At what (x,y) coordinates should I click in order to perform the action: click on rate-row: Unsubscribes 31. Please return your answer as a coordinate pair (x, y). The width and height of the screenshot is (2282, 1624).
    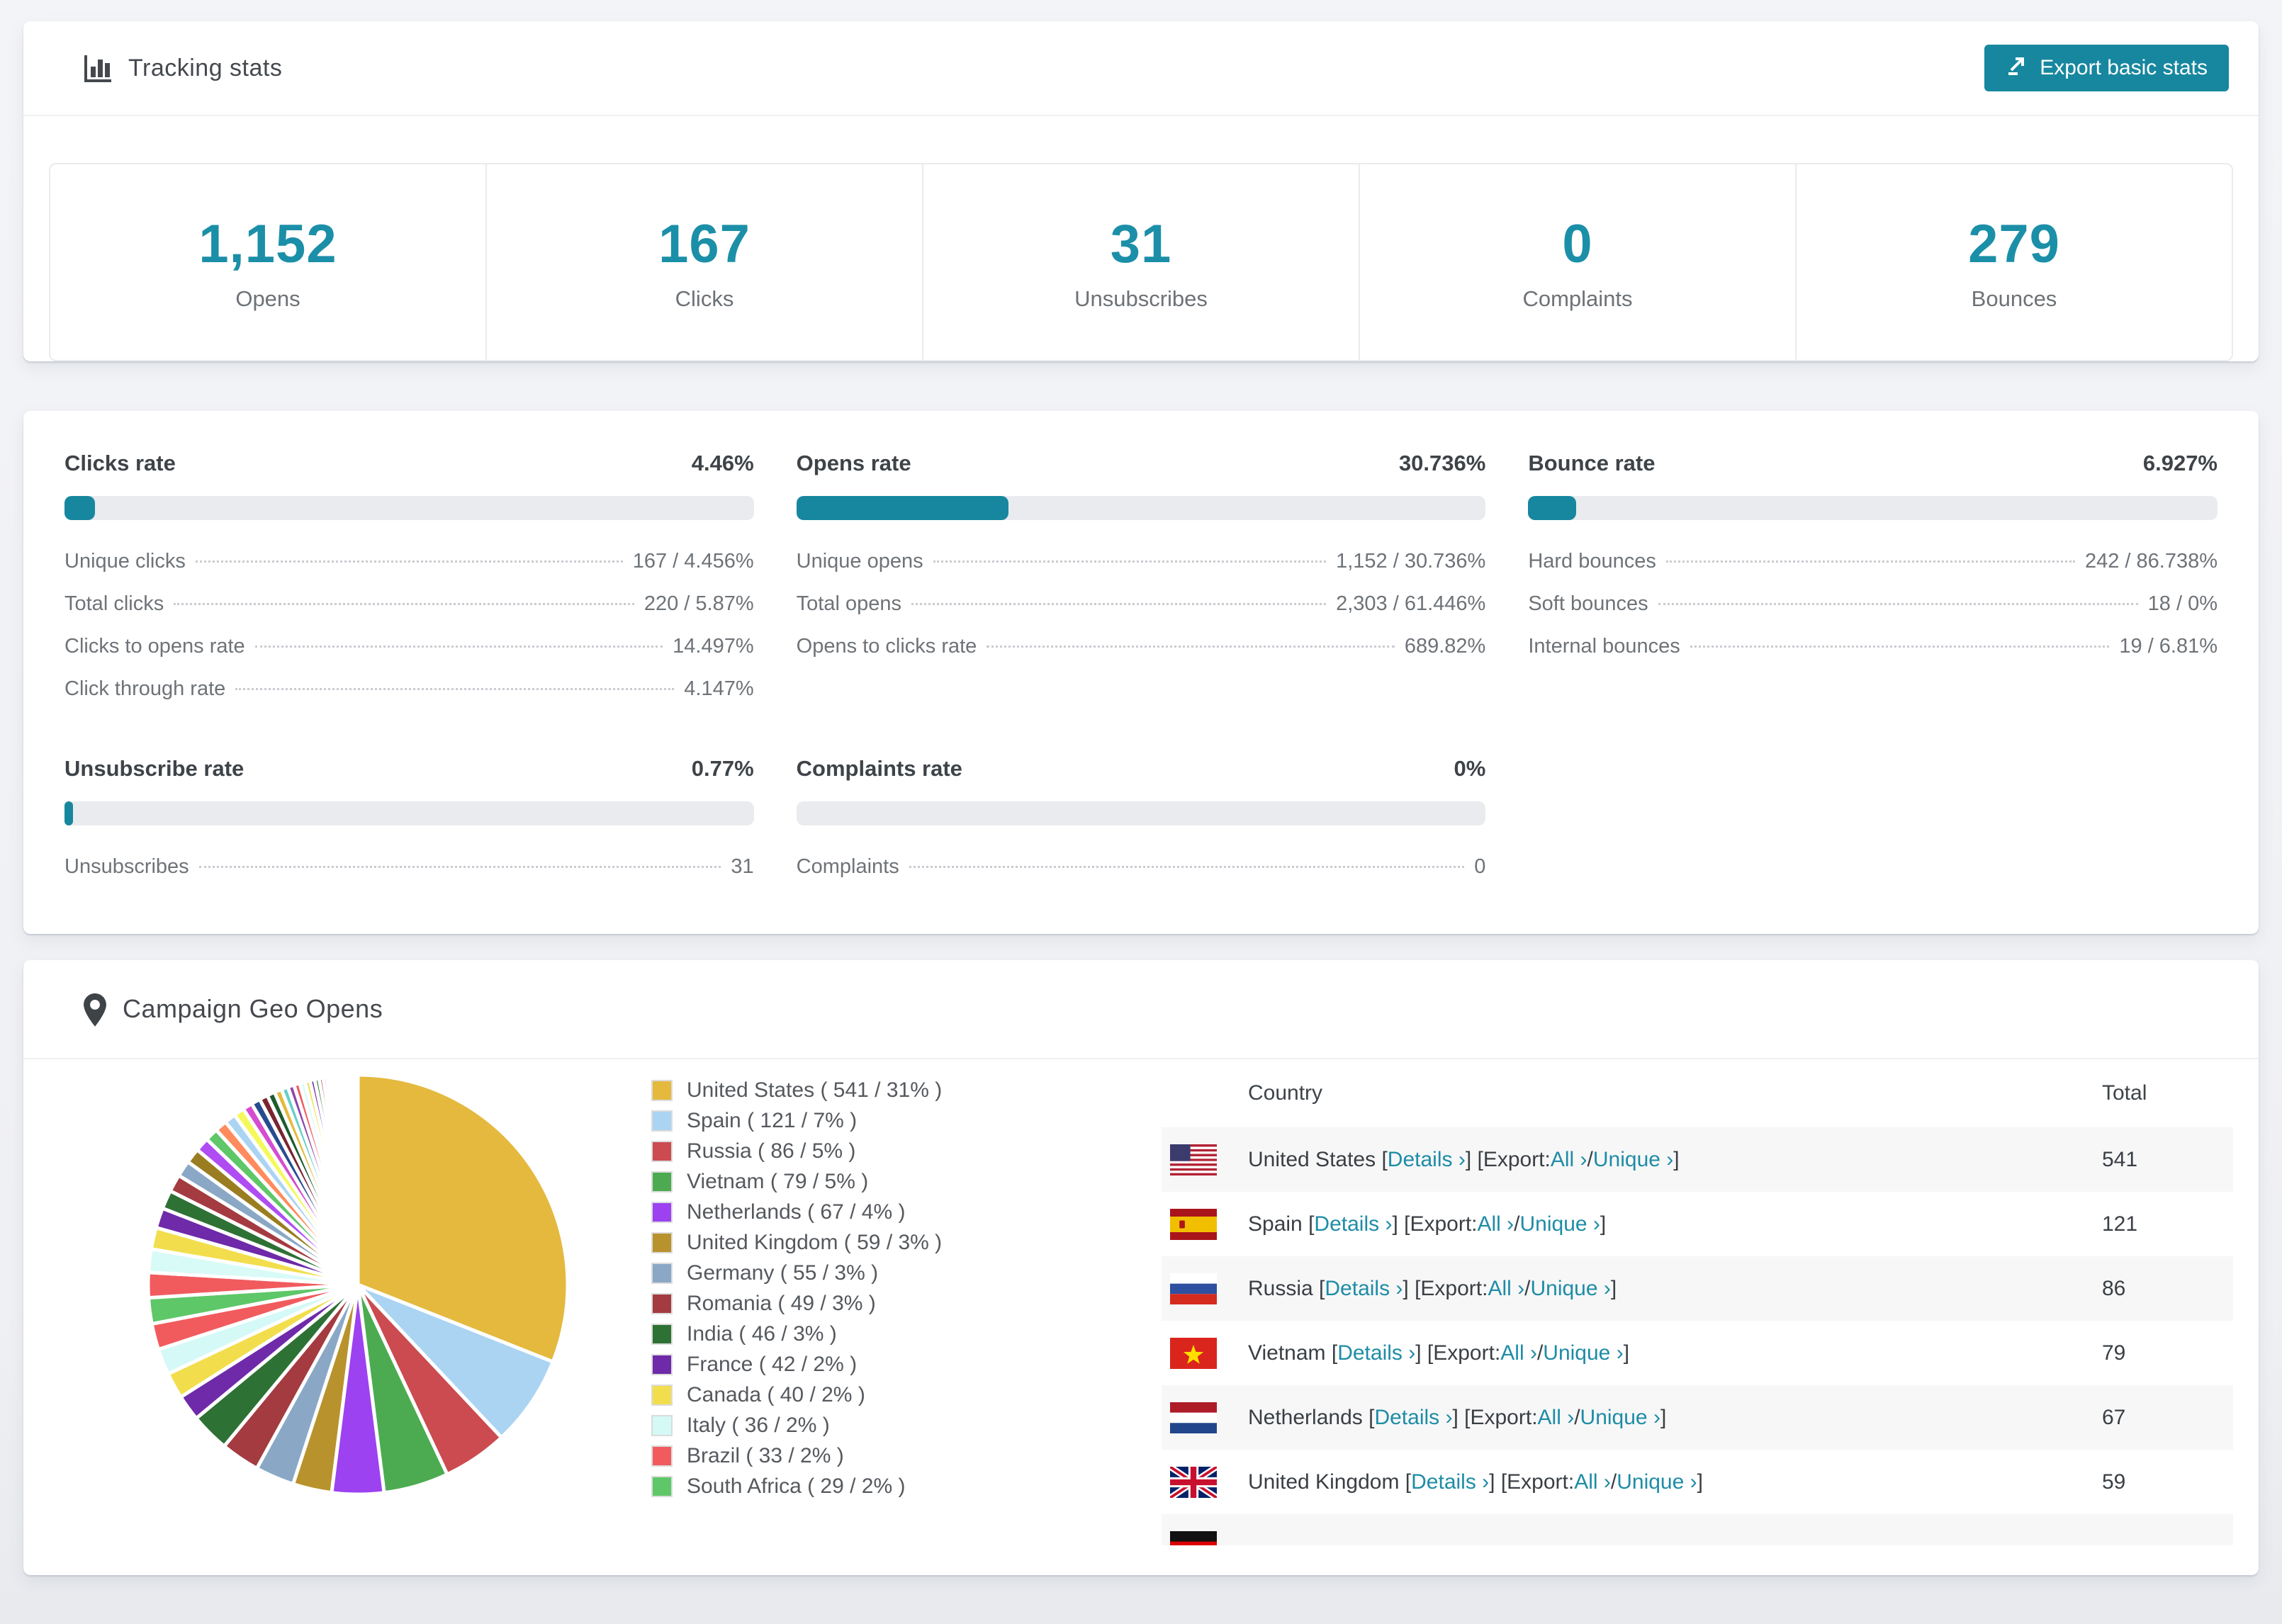
    Looking at the image, I should click on (409, 867).